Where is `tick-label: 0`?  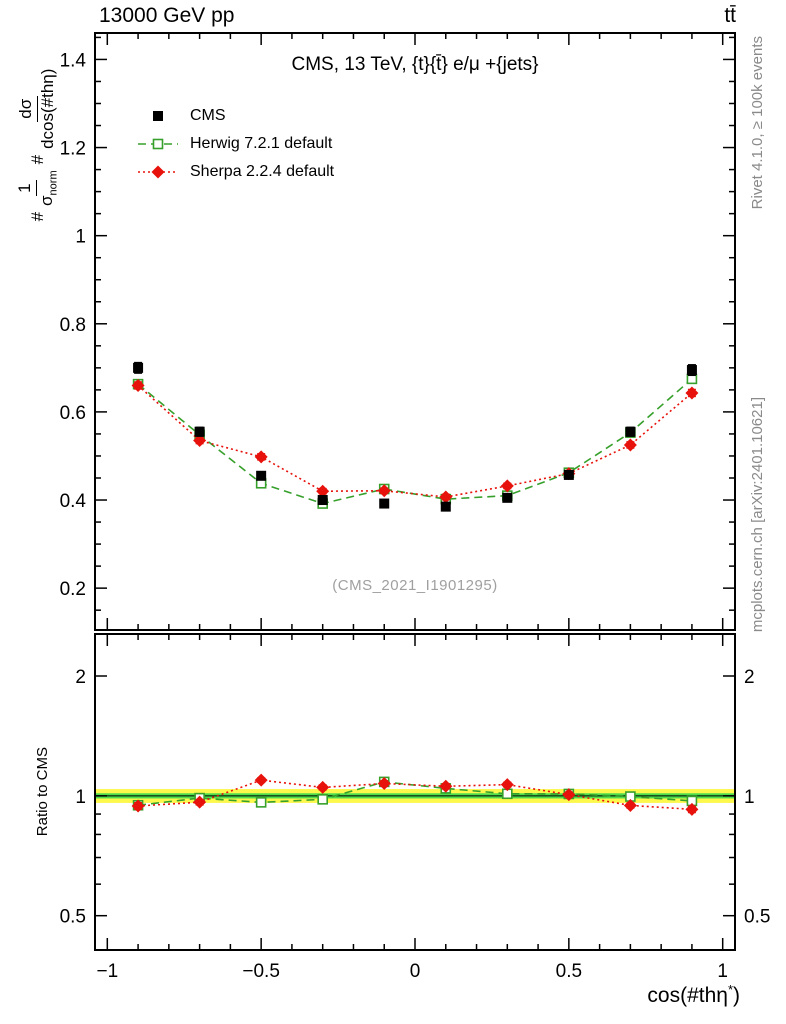 tick-label: 0 is located at coordinates (415, 971).